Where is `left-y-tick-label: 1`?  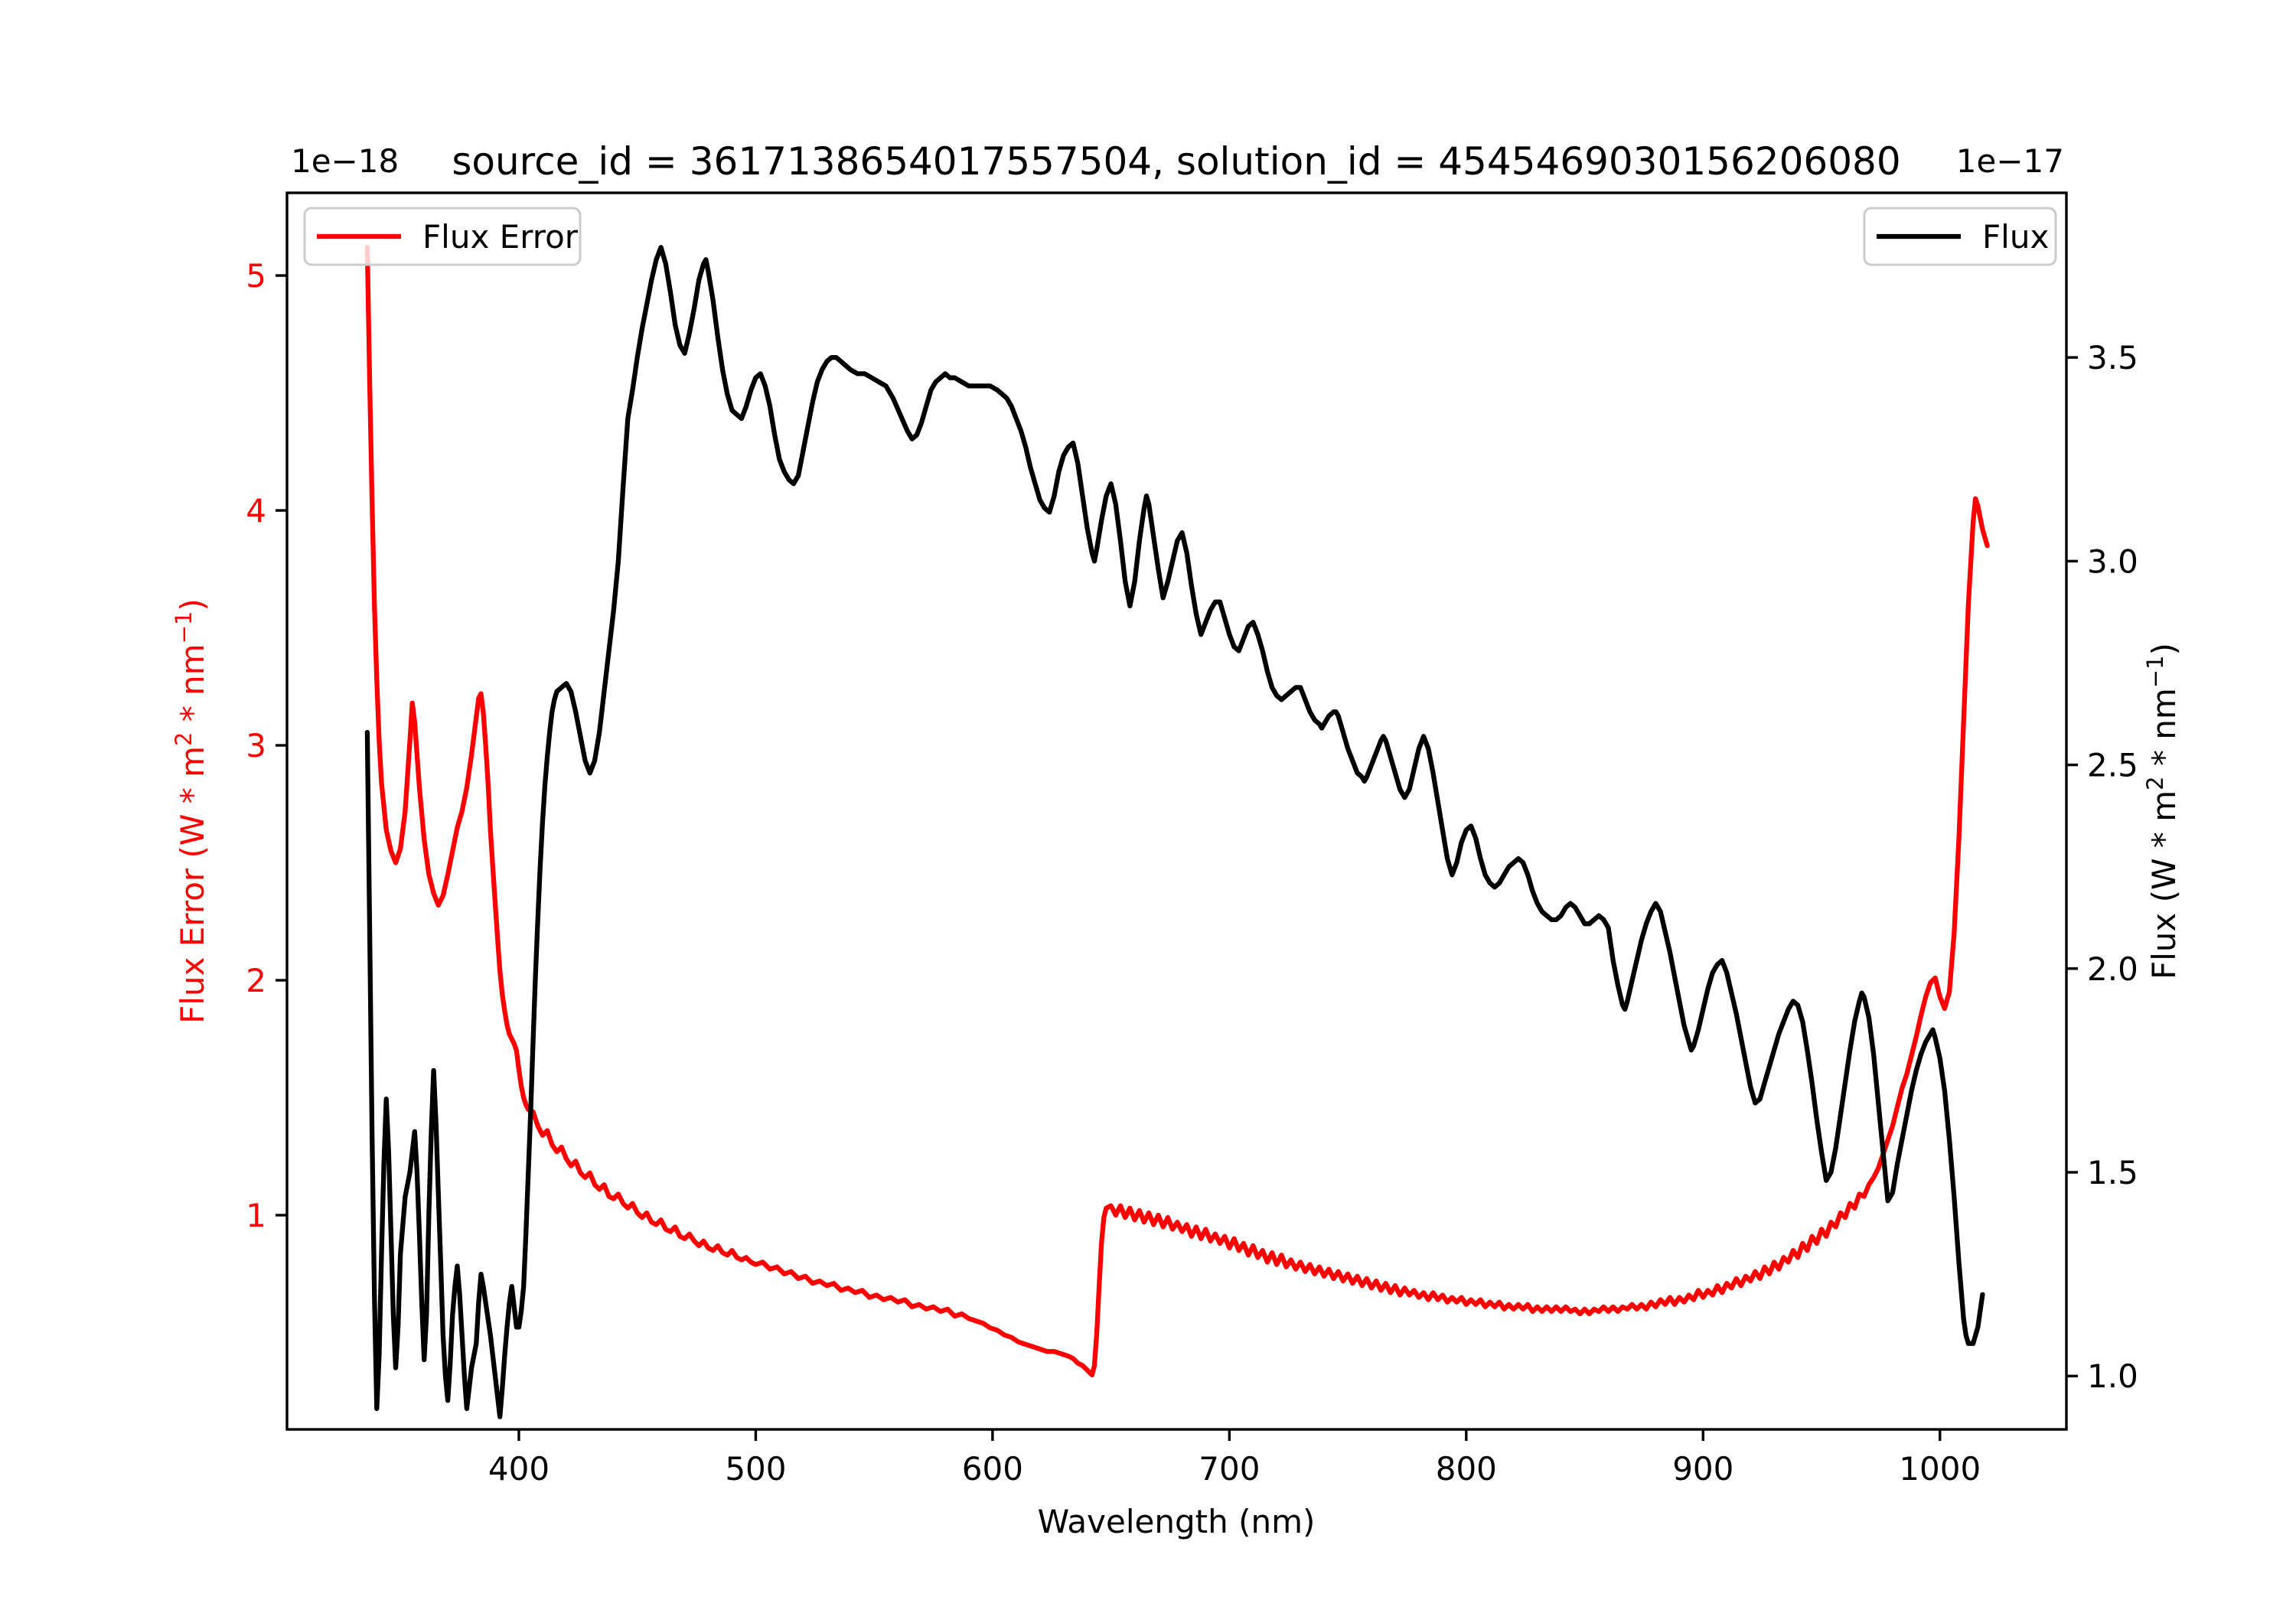 left-y-tick-label: 1 is located at coordinates (256, 1216).